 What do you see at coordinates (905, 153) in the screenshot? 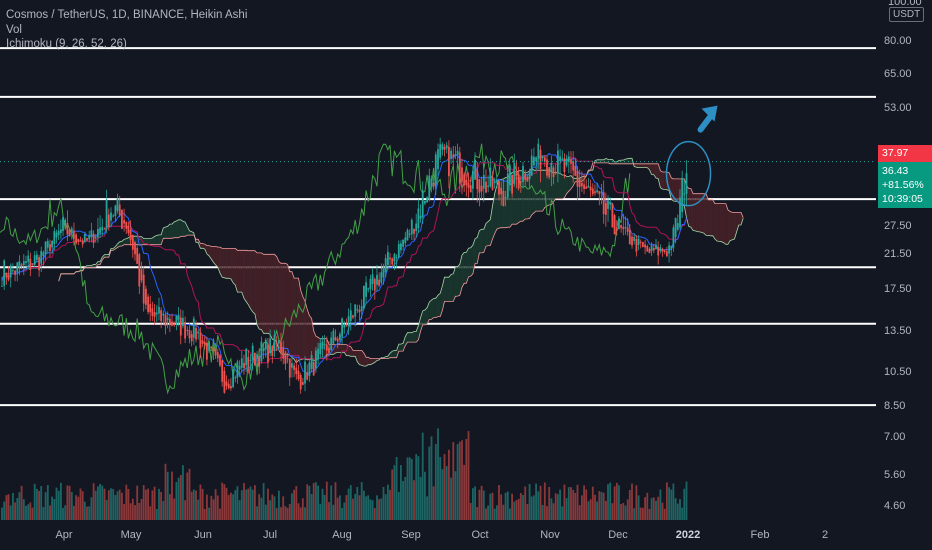
I see `session-high-tag: 37.97` at bounding box center [905, 153].